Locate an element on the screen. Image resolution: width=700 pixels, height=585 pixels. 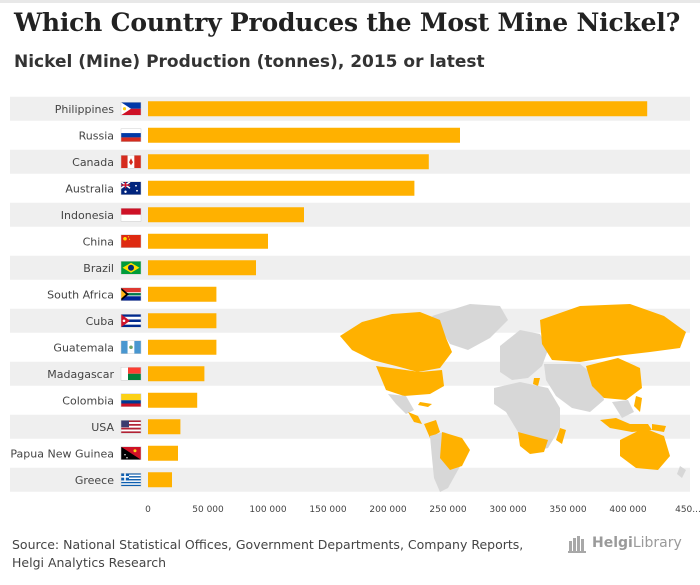
map-china is located at coordinates (614, 379).